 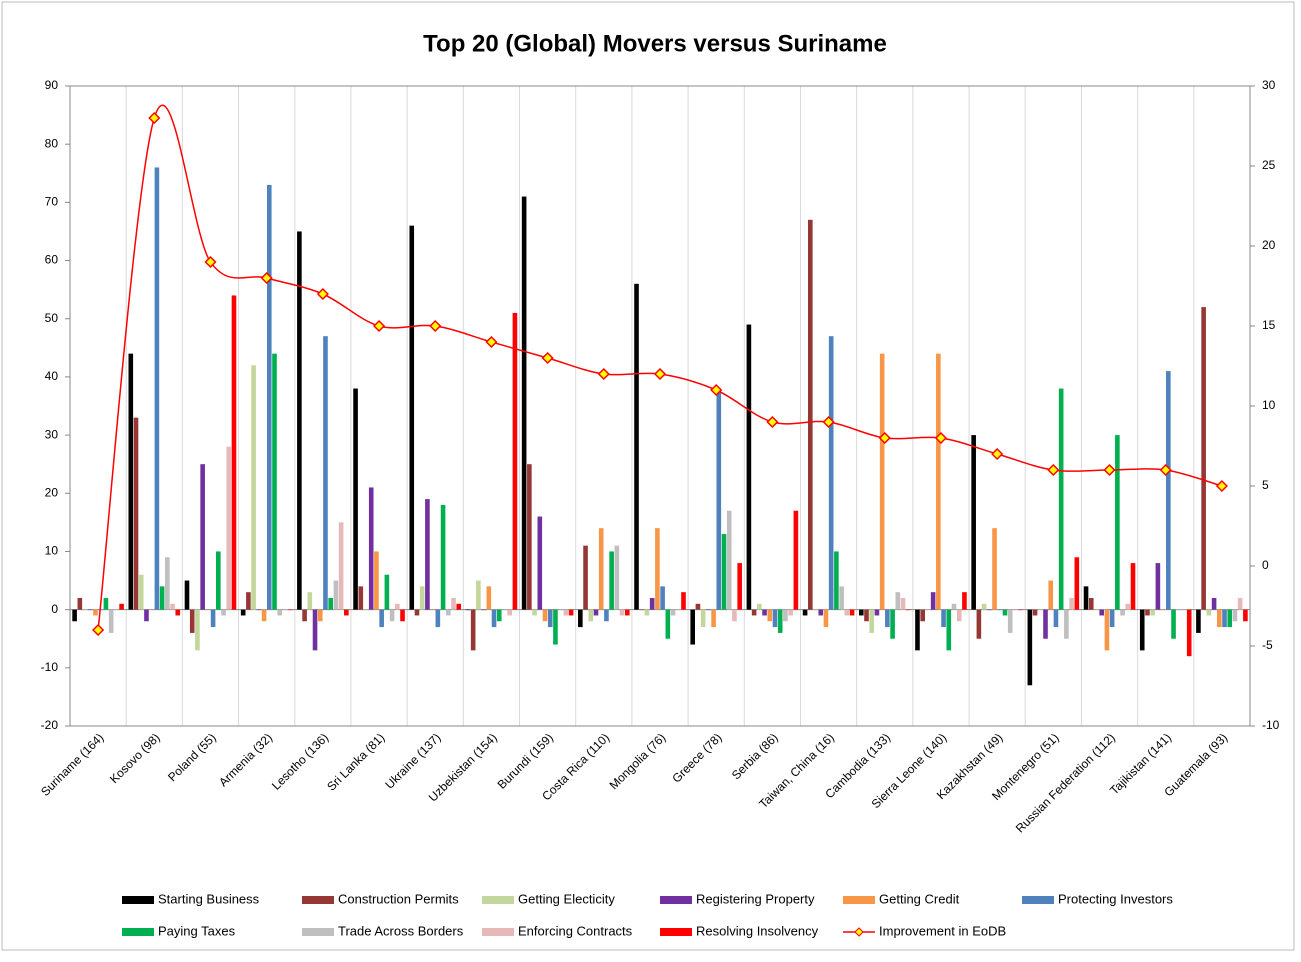 I want to click on legend-label: Resolving Insolvency, so click(x=757, y=930).